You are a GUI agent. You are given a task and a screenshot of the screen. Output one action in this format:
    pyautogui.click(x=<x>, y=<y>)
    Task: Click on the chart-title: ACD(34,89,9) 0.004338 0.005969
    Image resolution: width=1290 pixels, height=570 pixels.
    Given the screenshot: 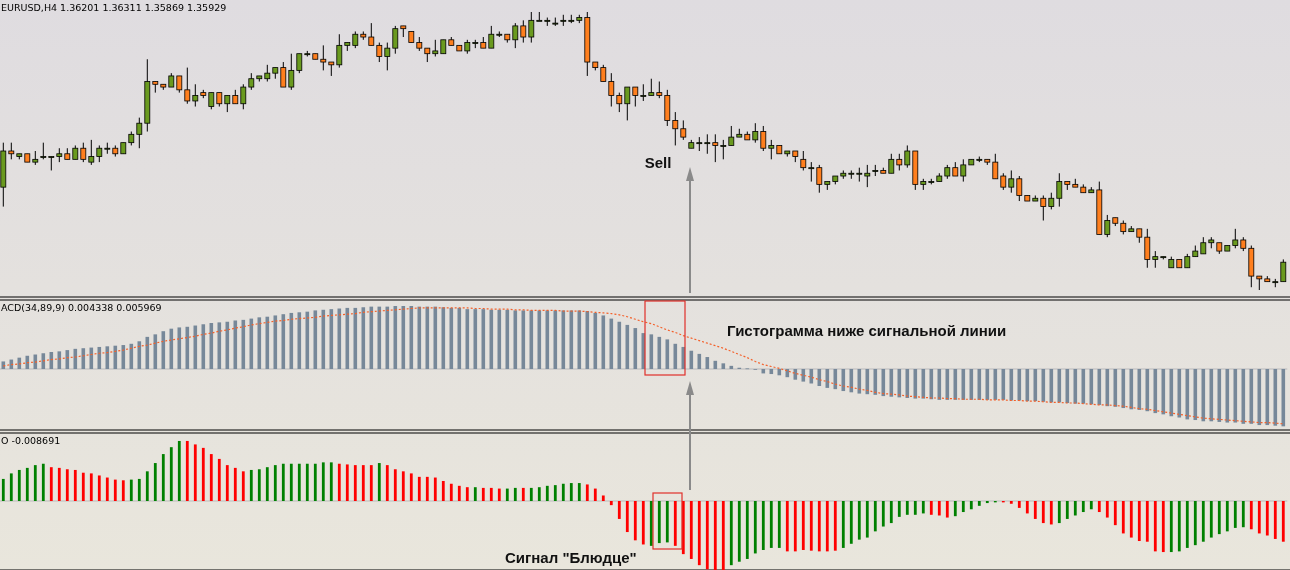 What is the action you would take?
    pyautogui.click(x=81, y=307)
    